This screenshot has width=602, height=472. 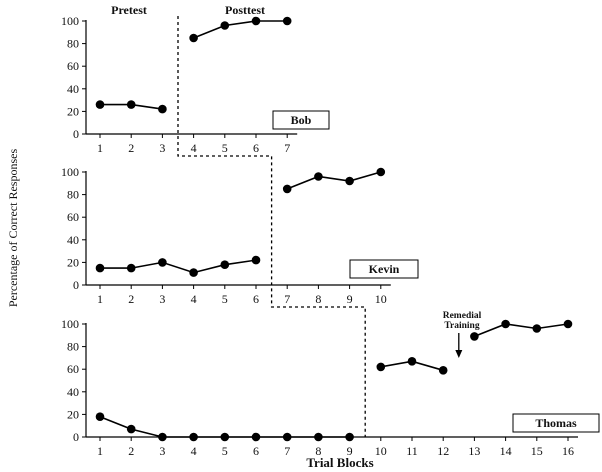 I want to click on y-tick-label-panel-3-80: 80, so click(x=73, y=347).